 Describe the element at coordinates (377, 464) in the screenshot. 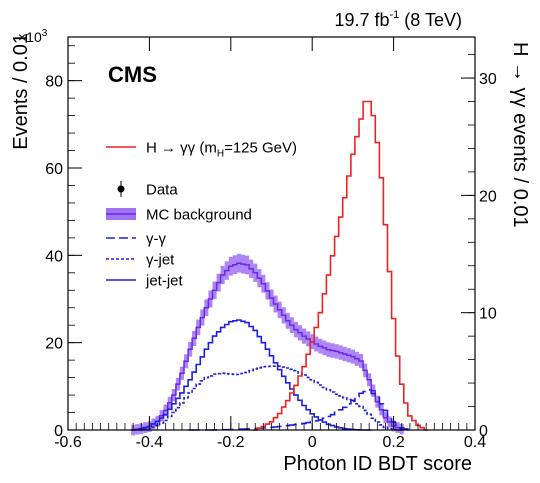

I see `x-axis-label: Photon ID BDT score` at that location.